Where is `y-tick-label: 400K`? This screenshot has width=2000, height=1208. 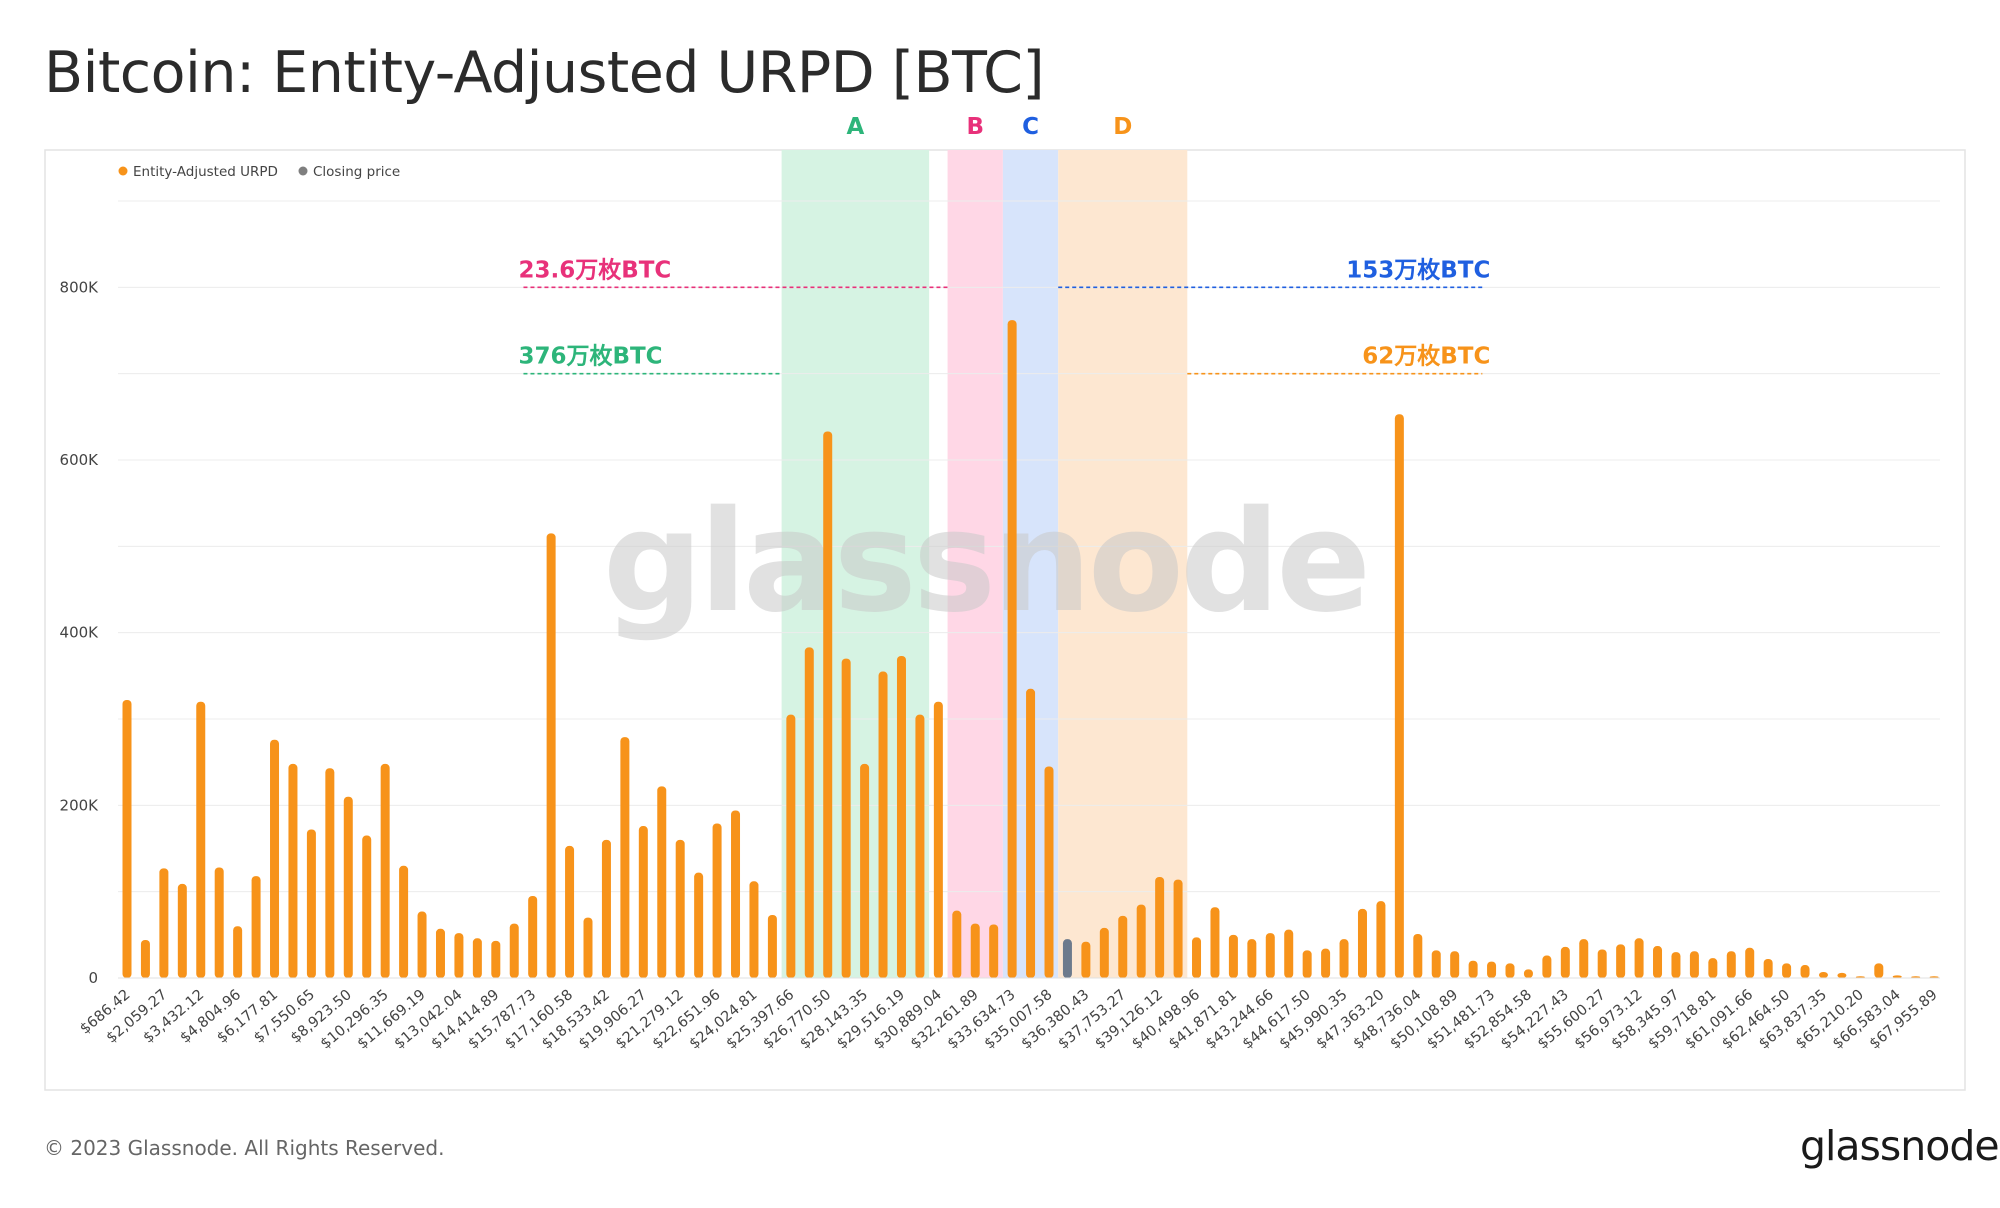 y-tick-label: 400K is located at coordinates (80, 633).